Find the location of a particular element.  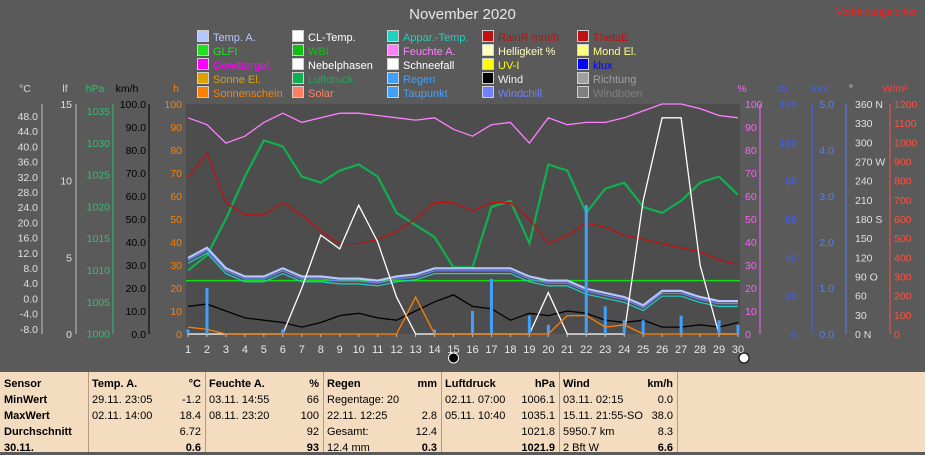

axis-tick-day: 2 is located at coordinates (207, 350).